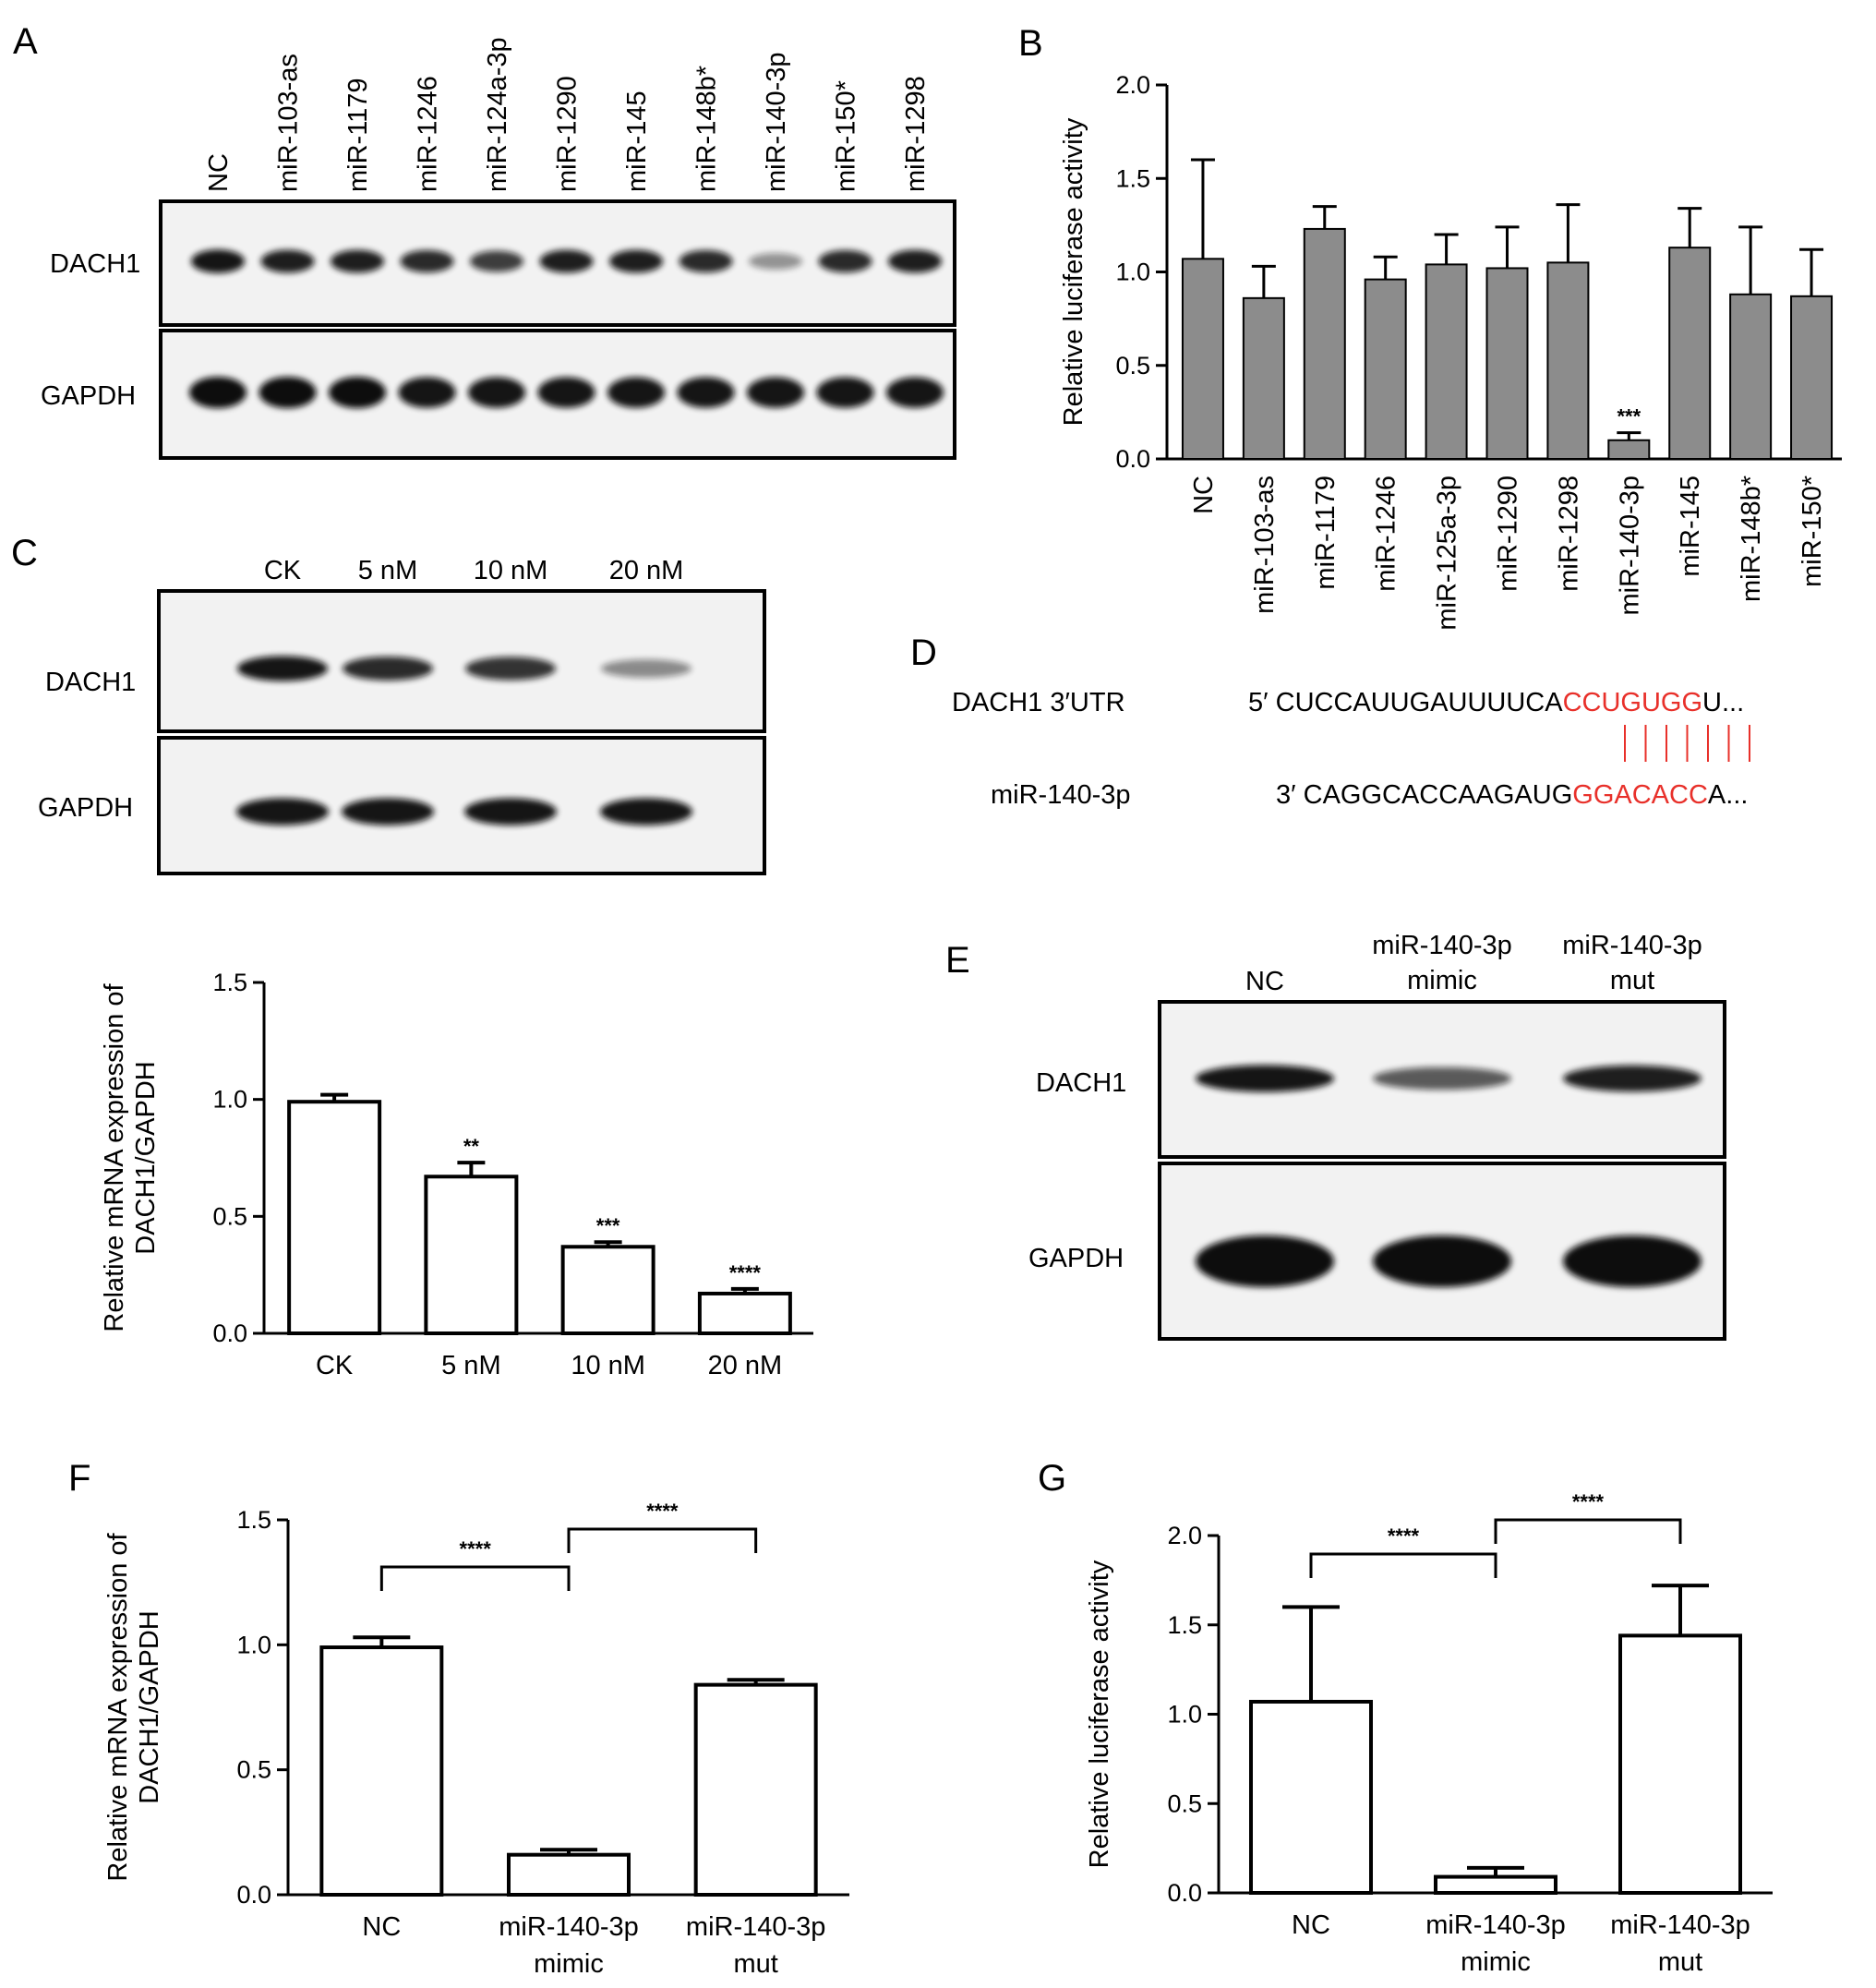 This screenshot has width=1876, height=1988. Describe the element at coordinates (916, 134) in the screenshot. I see `lane-label-mir-1298: miR-1298` at that location.